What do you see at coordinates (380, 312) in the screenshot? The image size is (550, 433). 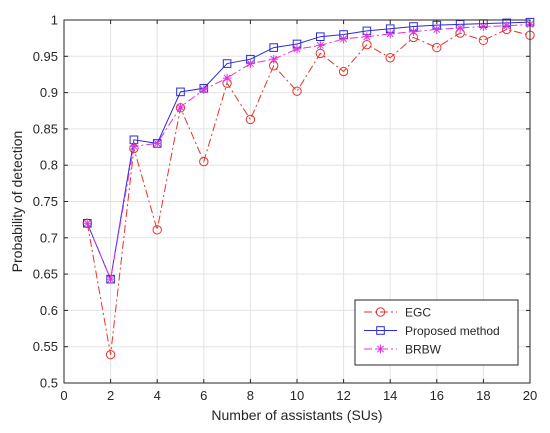 I see `legend-marker-egc` at bounding box center [380, 312].